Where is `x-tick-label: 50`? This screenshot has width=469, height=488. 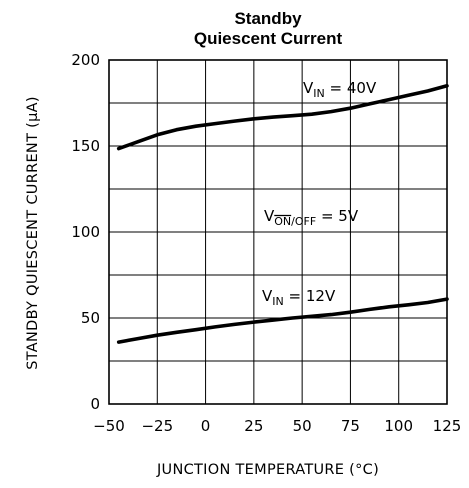 x-tick-label: 50 is located at coordinates (302, 426).